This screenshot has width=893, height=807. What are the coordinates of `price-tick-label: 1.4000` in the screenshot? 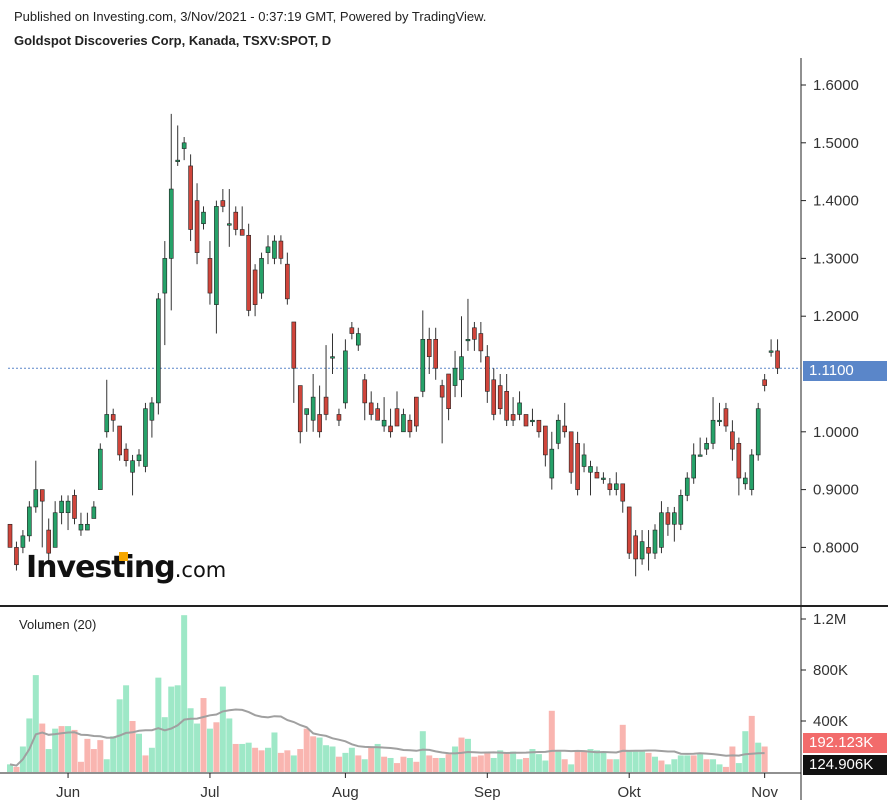 It's located at (836, 201).